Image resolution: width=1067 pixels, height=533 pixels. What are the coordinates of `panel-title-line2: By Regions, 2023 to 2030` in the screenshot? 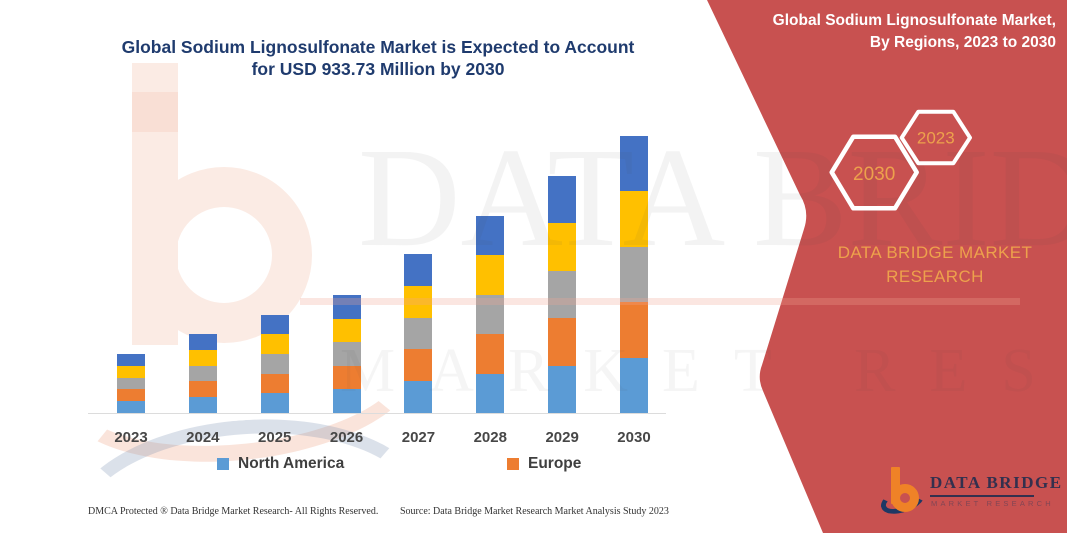 It's located at (962, 42).